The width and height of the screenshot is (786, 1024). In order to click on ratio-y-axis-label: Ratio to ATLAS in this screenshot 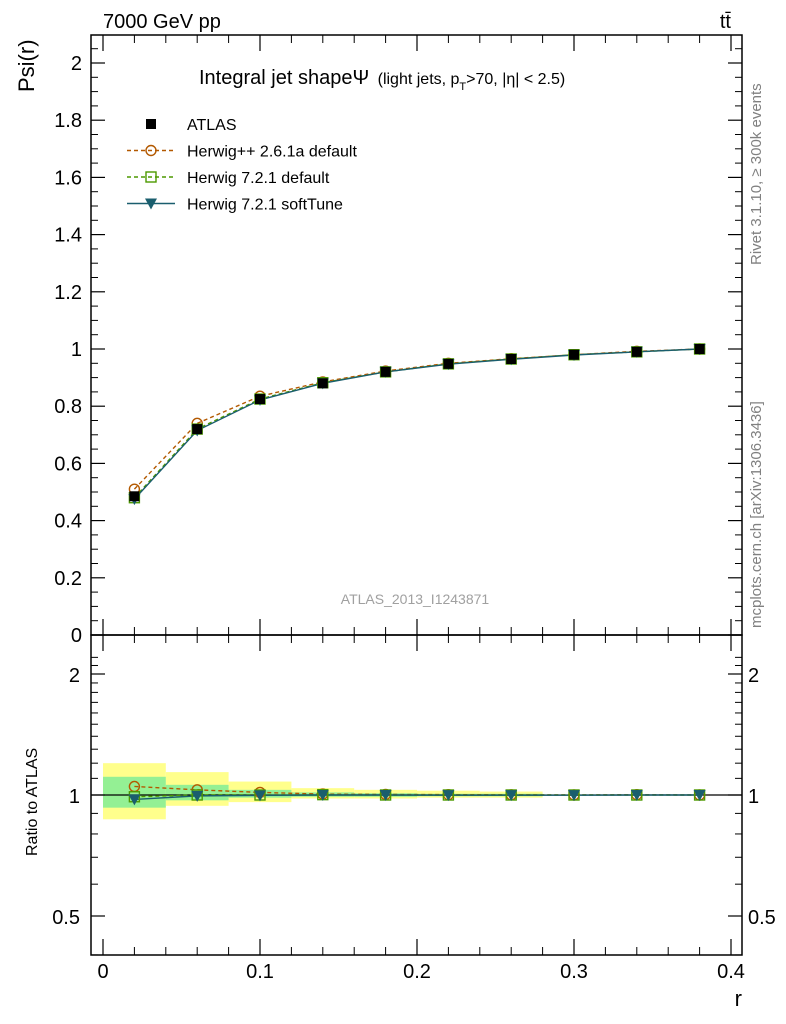, I will do `click(32, 802)`.